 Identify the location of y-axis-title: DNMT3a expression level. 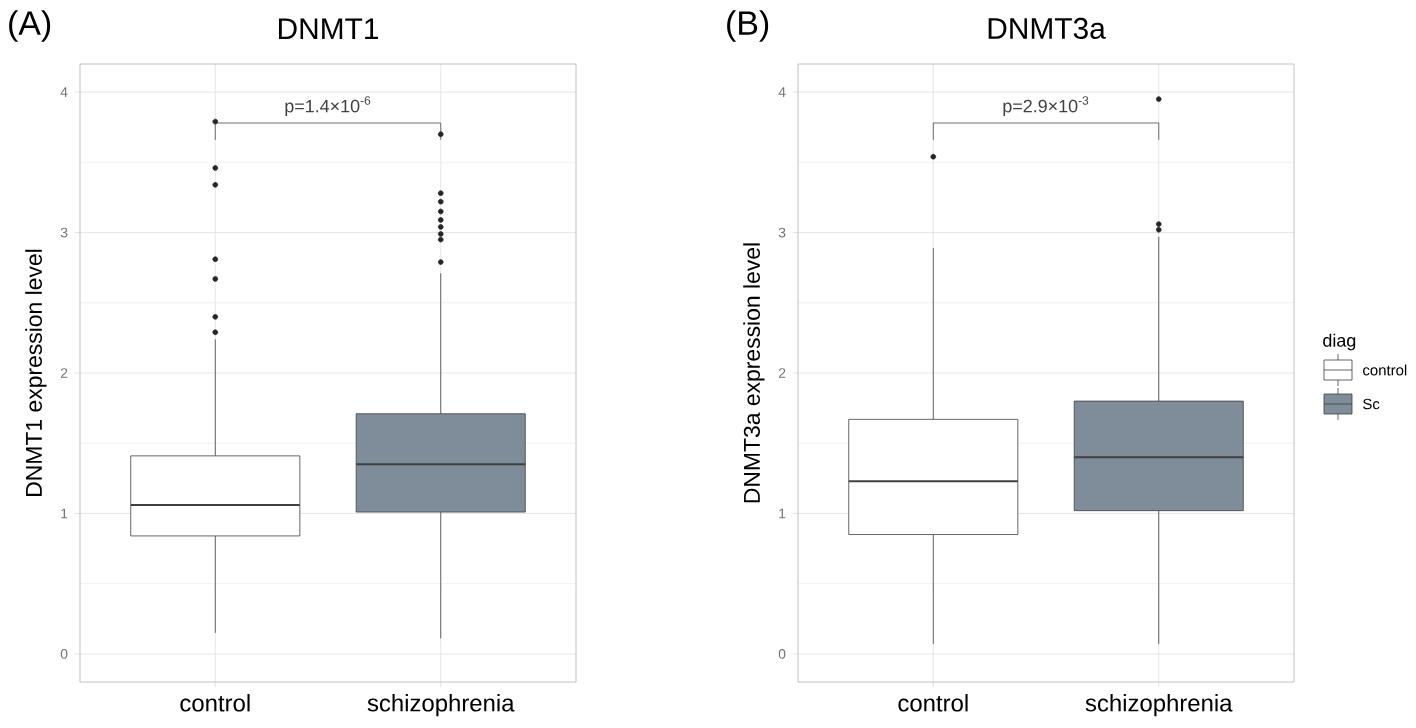
(754, 373).